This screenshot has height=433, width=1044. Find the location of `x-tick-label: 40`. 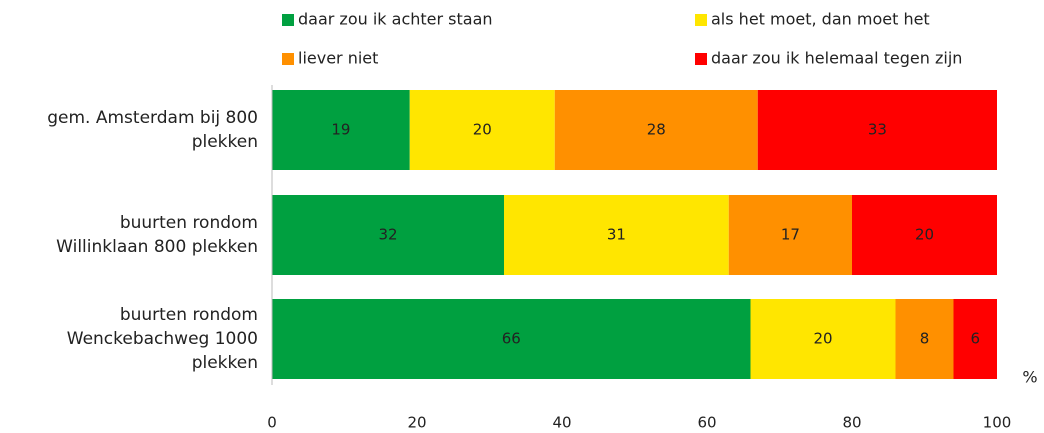

x-tick-label: 40 is located at coordinates (561, 423).